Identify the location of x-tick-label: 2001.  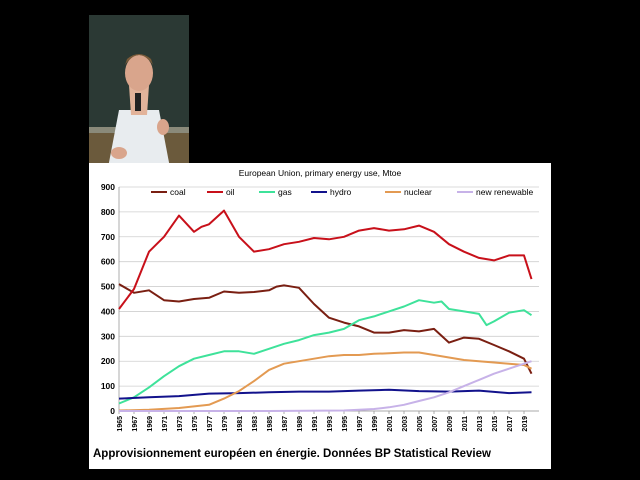
(390, 424).